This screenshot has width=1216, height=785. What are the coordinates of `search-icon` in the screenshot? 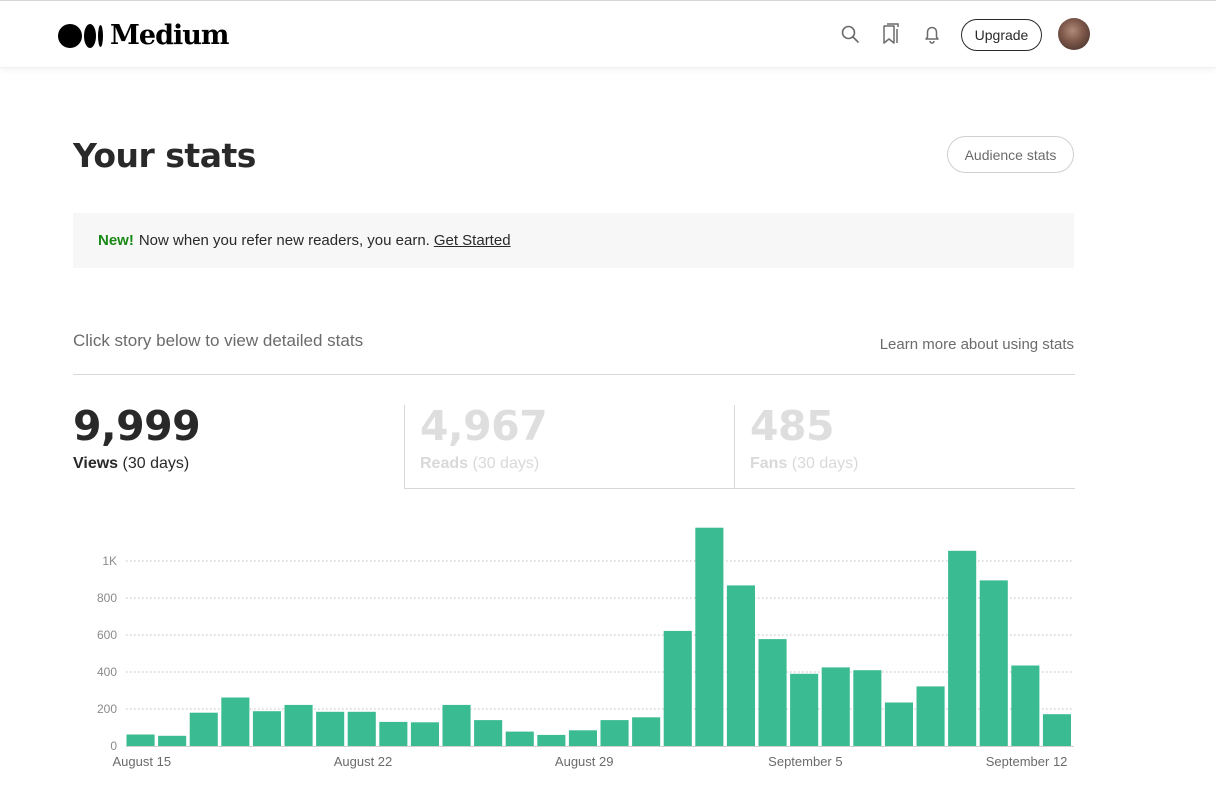 It's located at (850, 34).